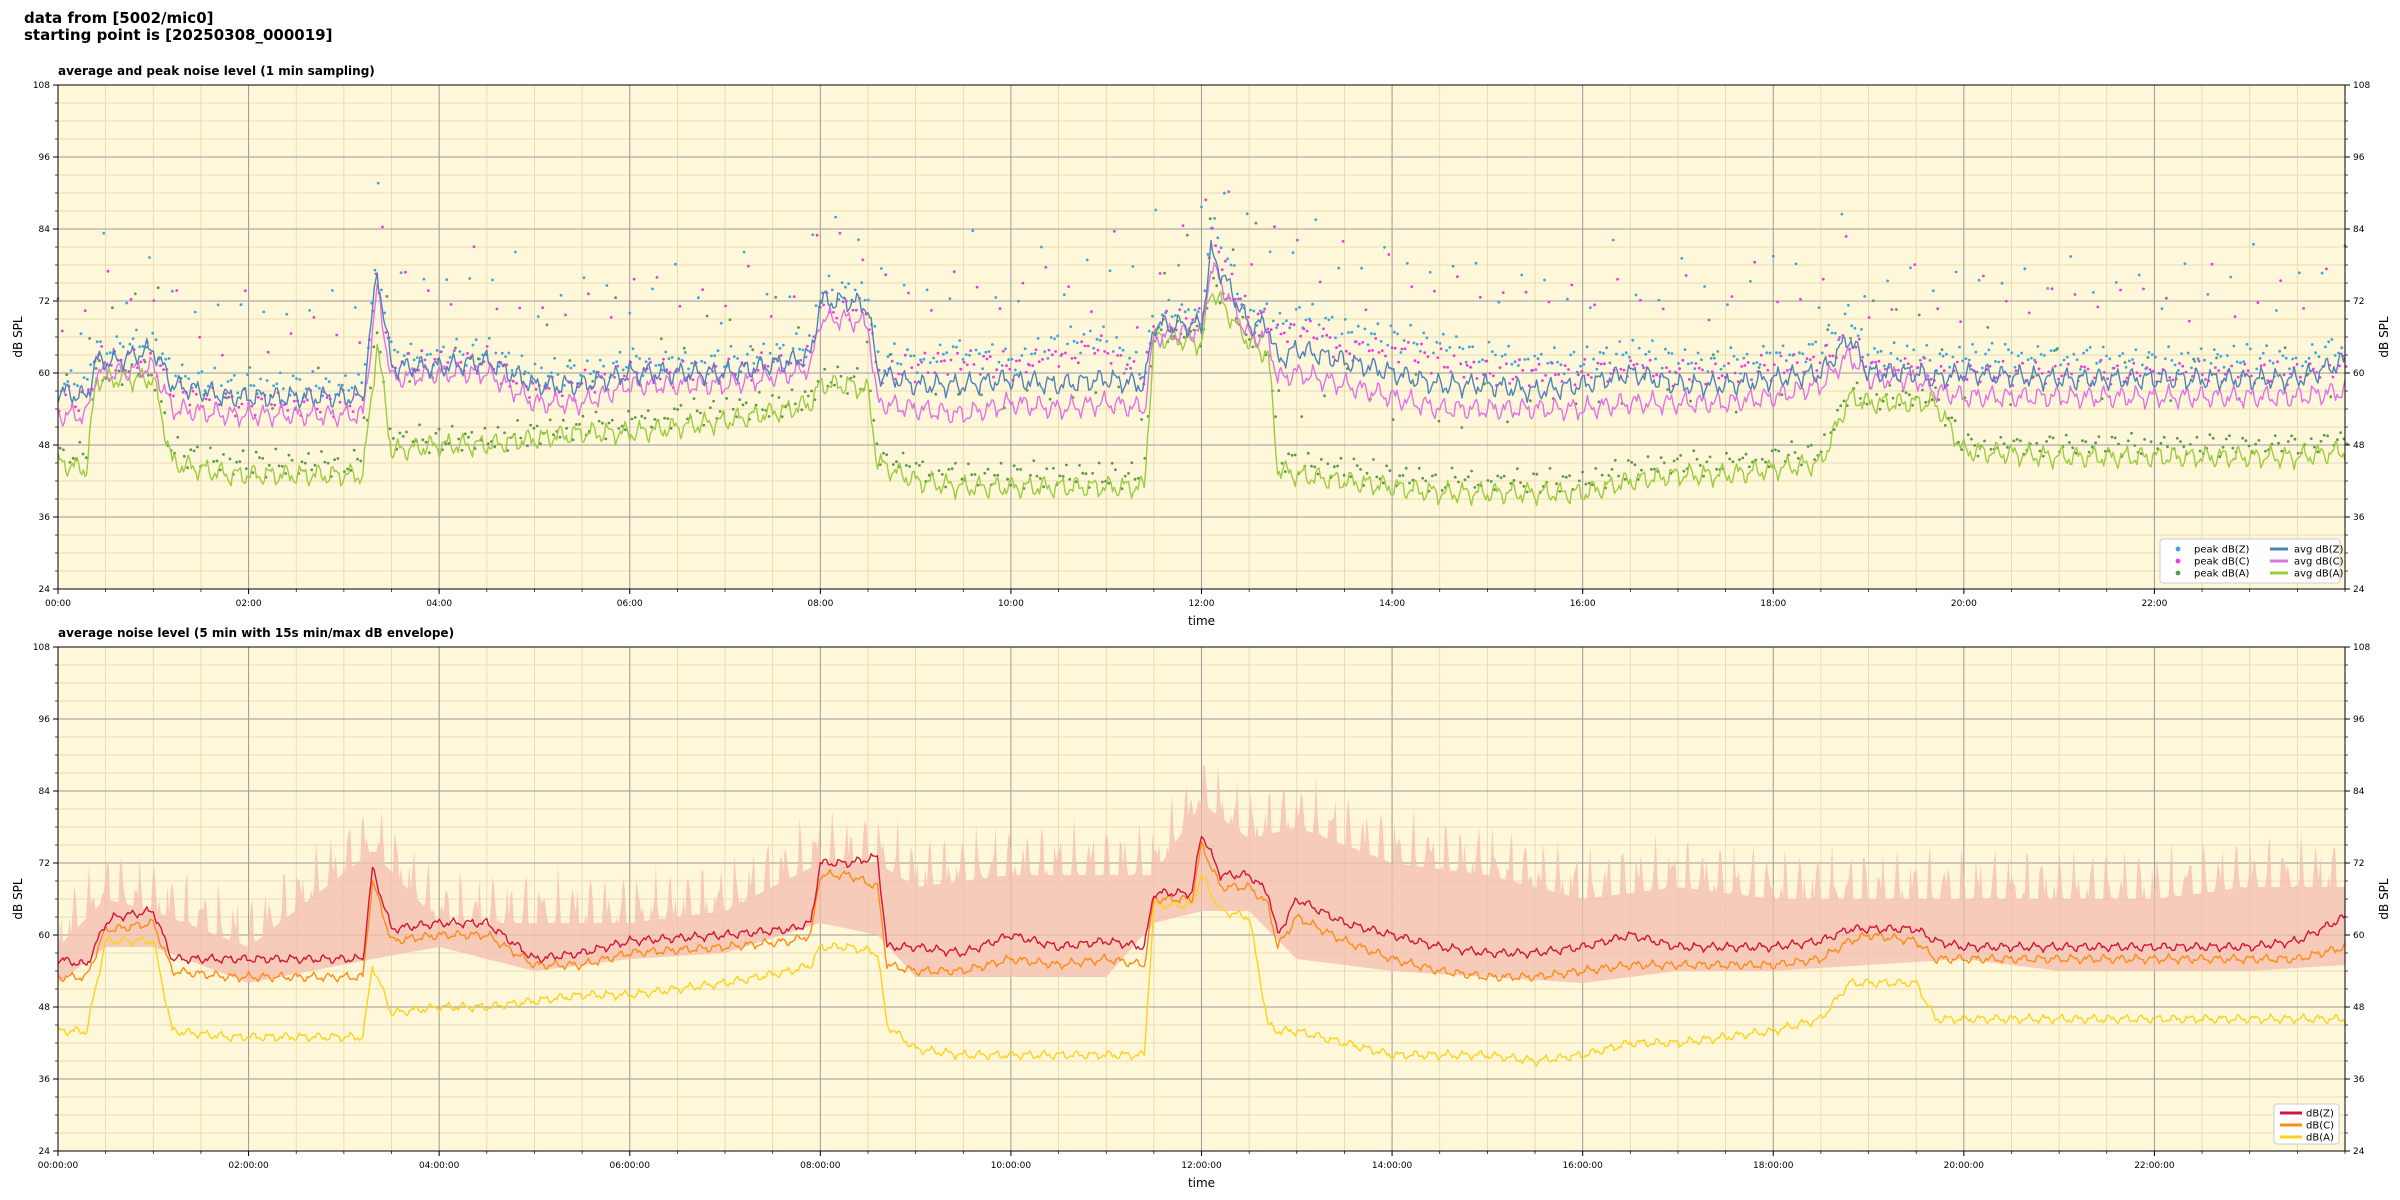  Describe the element at coordinates (1773, 604) in the screenshot. I see `x-tick-label: 18:00` at that location.